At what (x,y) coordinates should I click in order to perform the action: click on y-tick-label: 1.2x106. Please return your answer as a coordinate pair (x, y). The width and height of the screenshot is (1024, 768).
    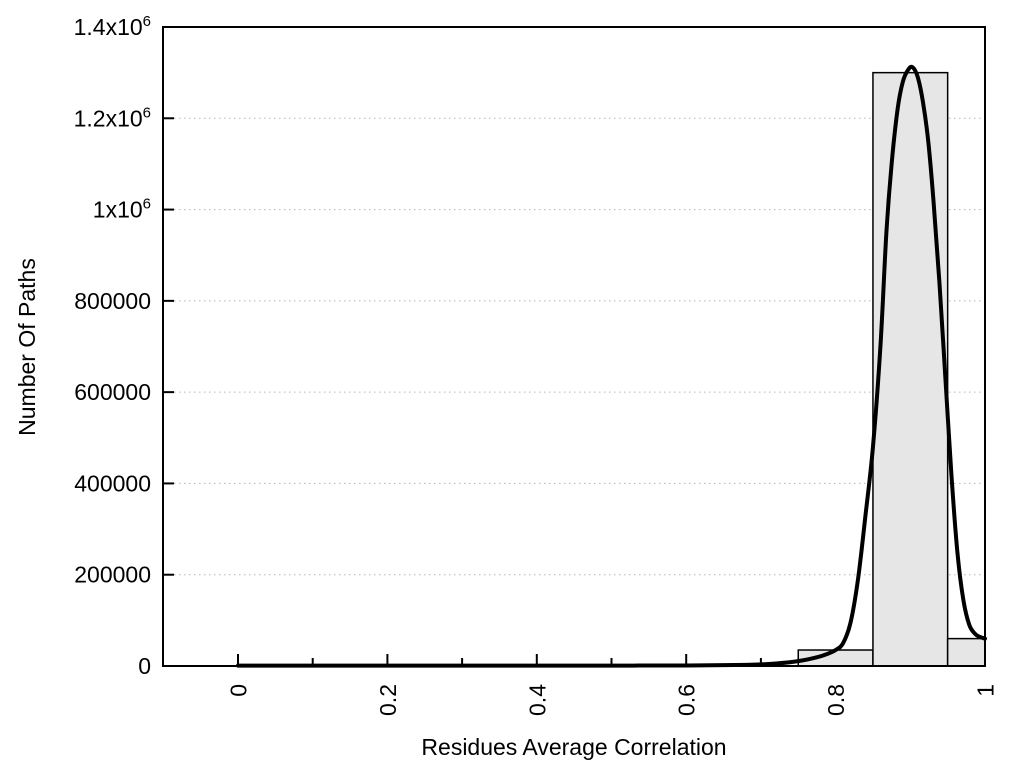
    Looking at the image, I should click on (112, 117).